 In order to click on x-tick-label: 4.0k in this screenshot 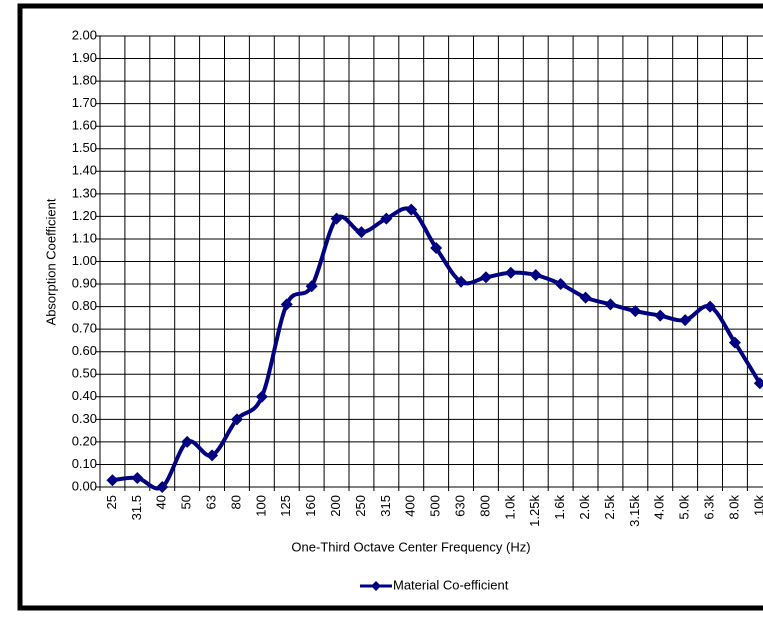, I will do `click(659, 507)`.